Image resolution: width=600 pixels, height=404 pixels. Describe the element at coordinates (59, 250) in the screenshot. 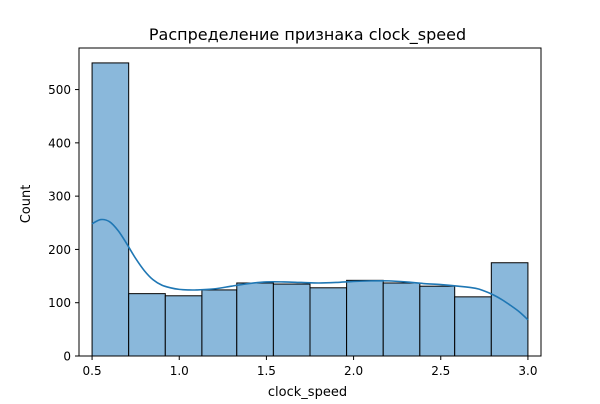

I see `y-tick-label: 200` at that location.